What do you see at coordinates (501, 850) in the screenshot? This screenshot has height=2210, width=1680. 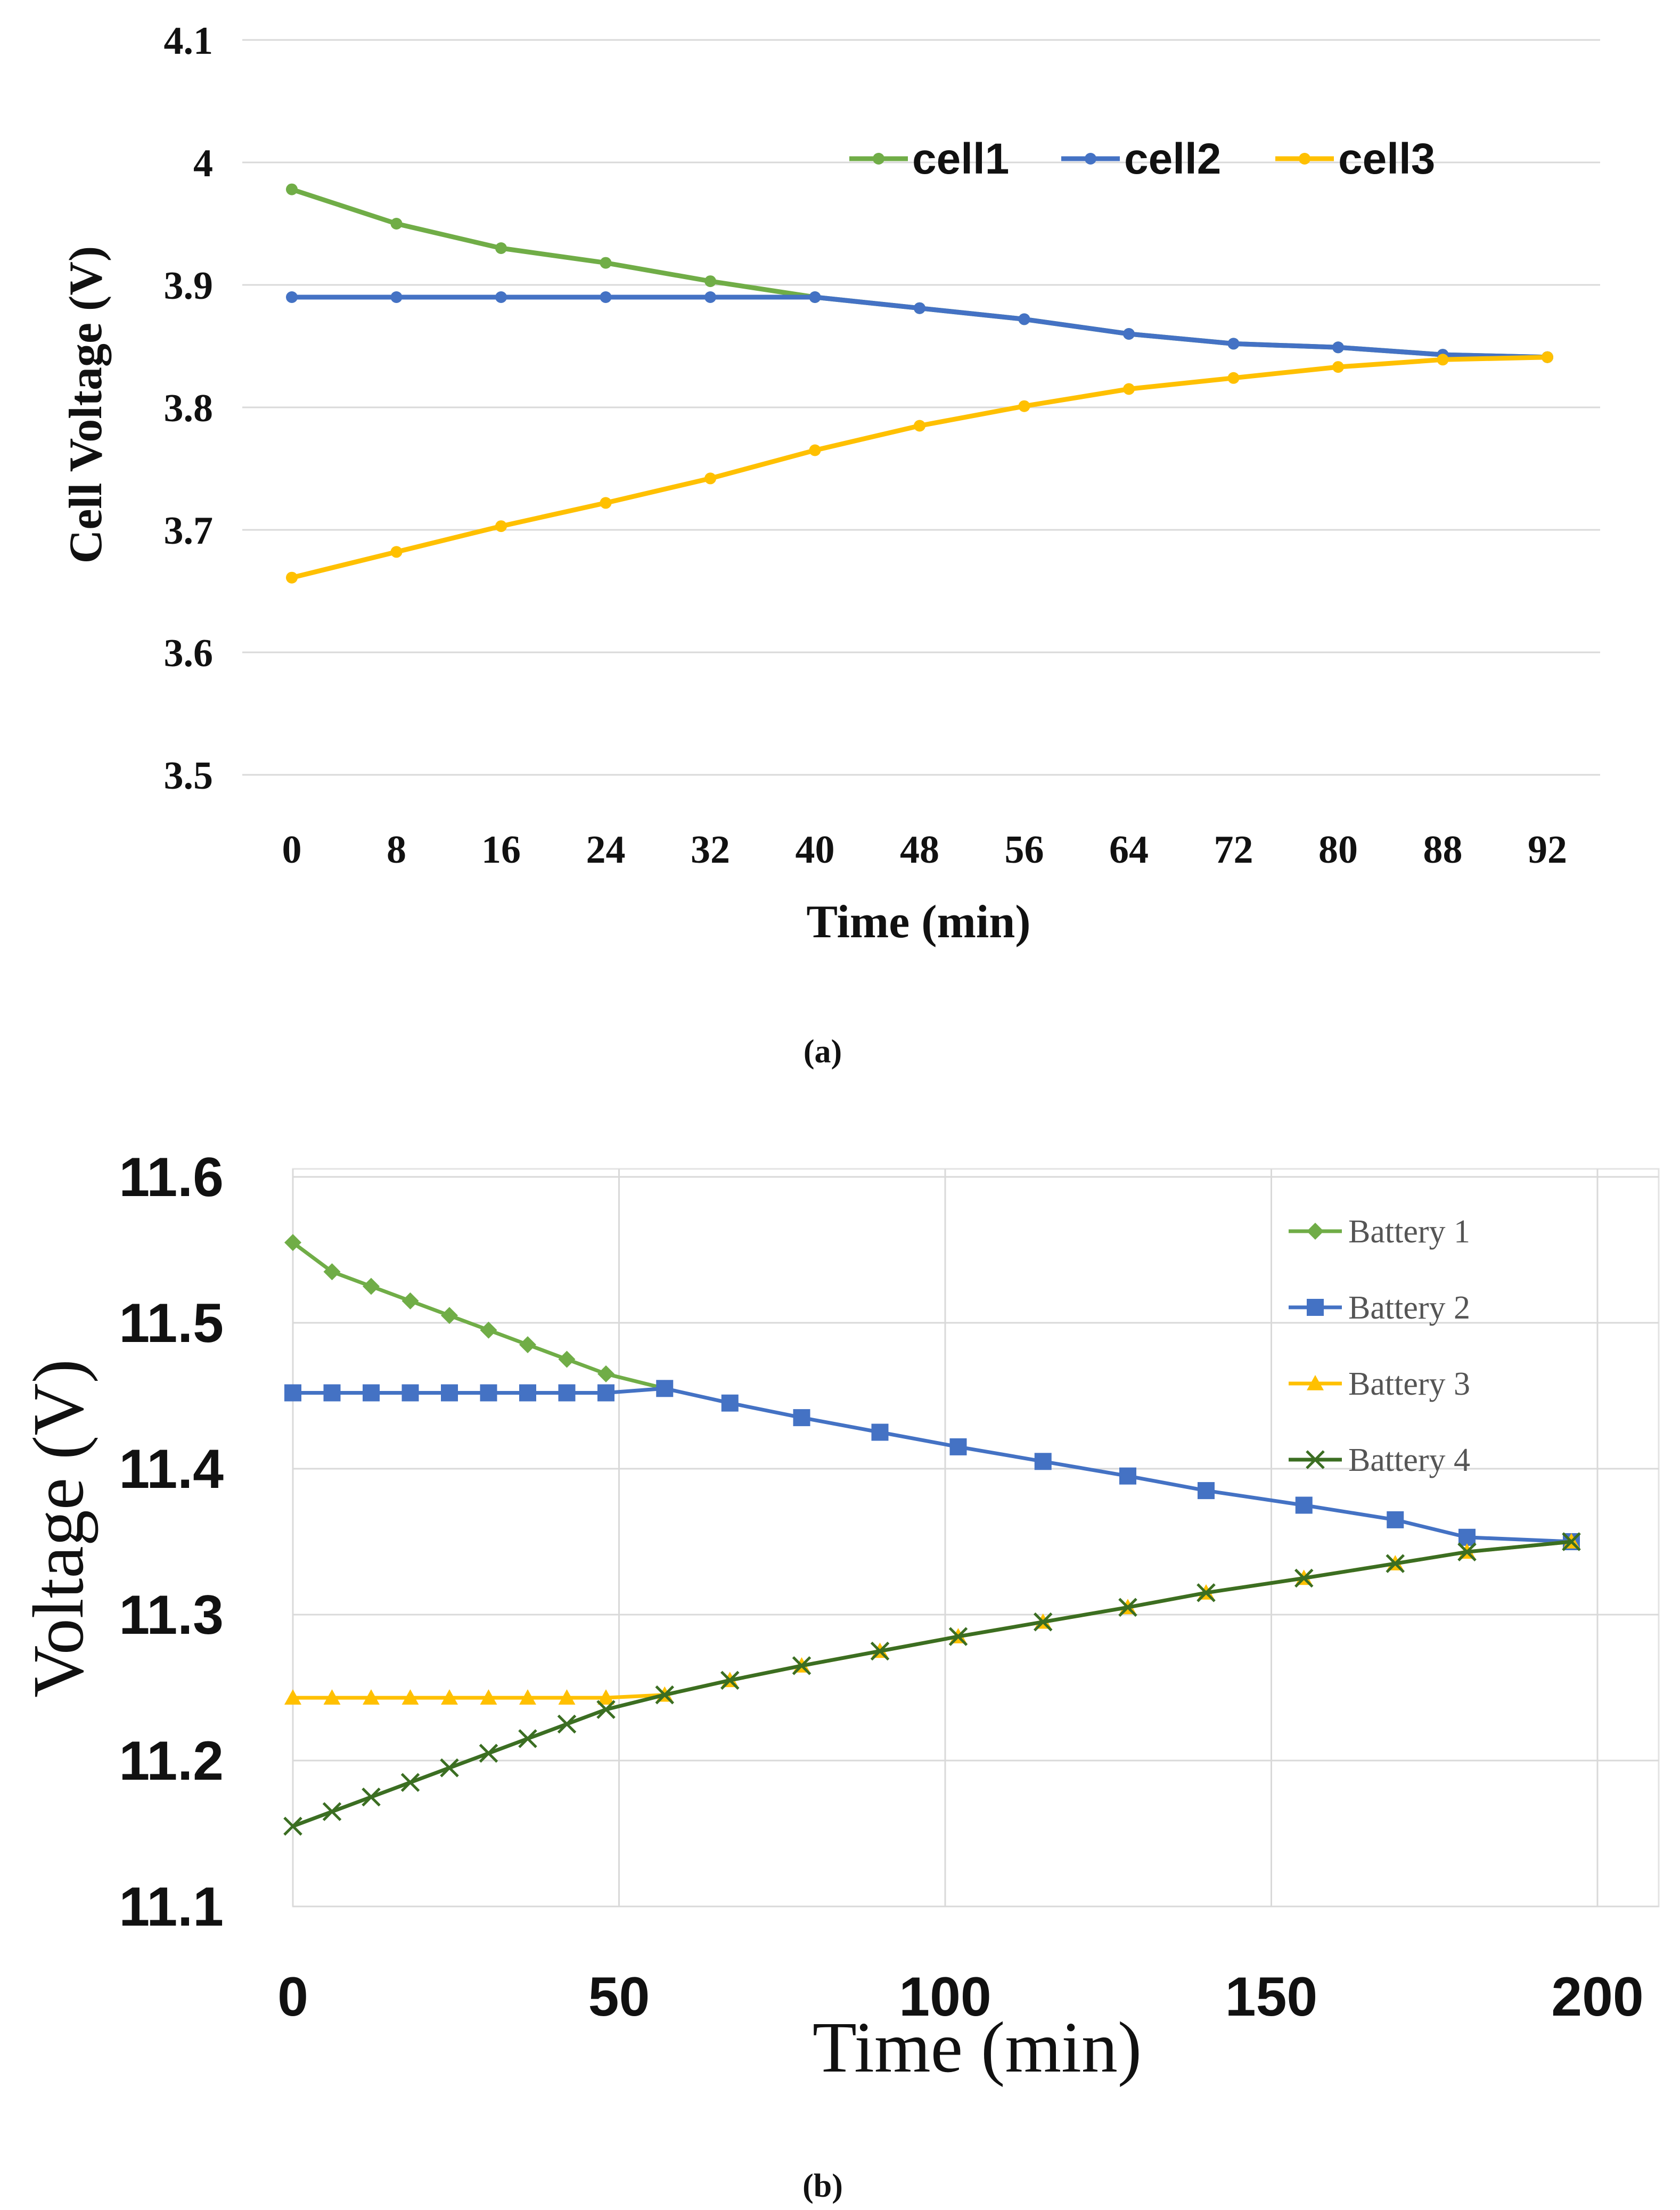 I see `chart-a-x-tick-label: 16` at bounding box center [501, 850].